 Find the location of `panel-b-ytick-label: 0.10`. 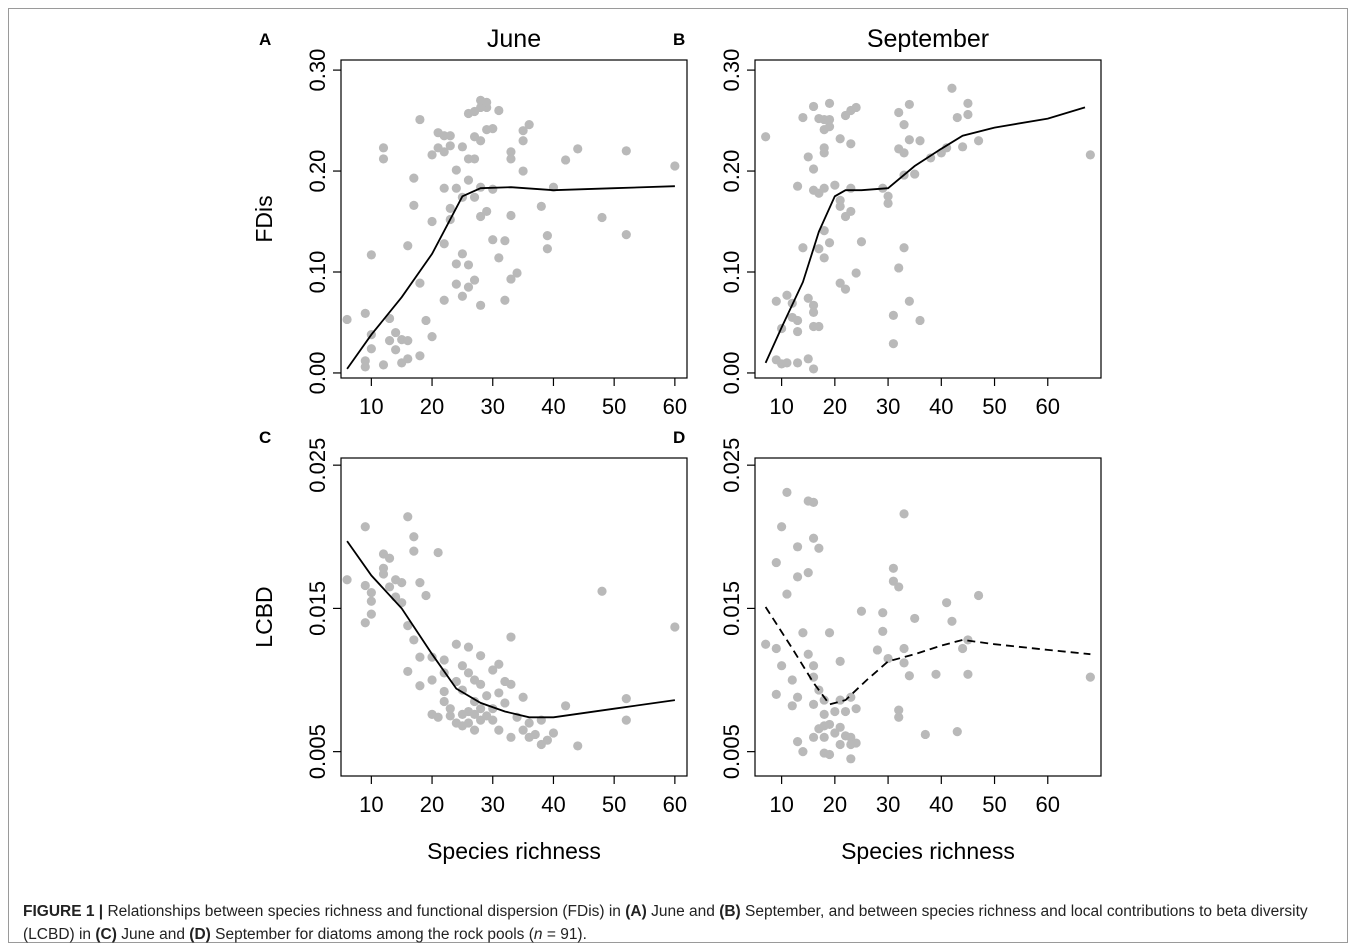

panel-b-ytick-label: 0.10 is located at coordinates (731, 272).